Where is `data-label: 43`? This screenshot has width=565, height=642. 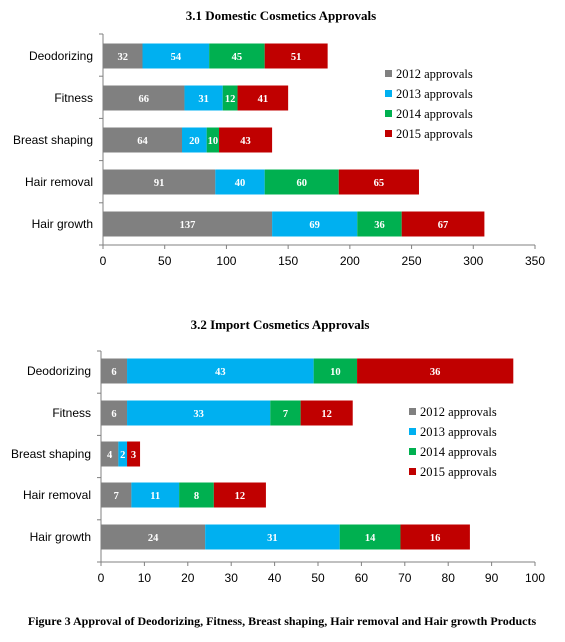
data-label: 43 is located at coordinates (245, 141).